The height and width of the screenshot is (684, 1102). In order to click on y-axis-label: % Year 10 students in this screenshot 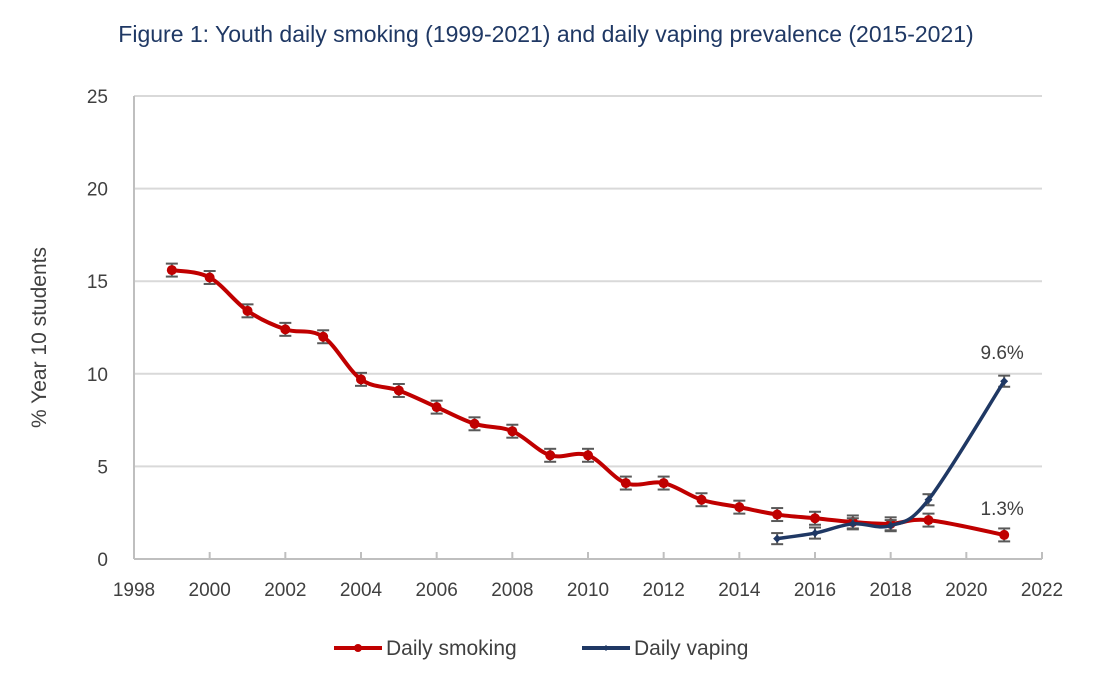, I will do `click(39, 337)`.